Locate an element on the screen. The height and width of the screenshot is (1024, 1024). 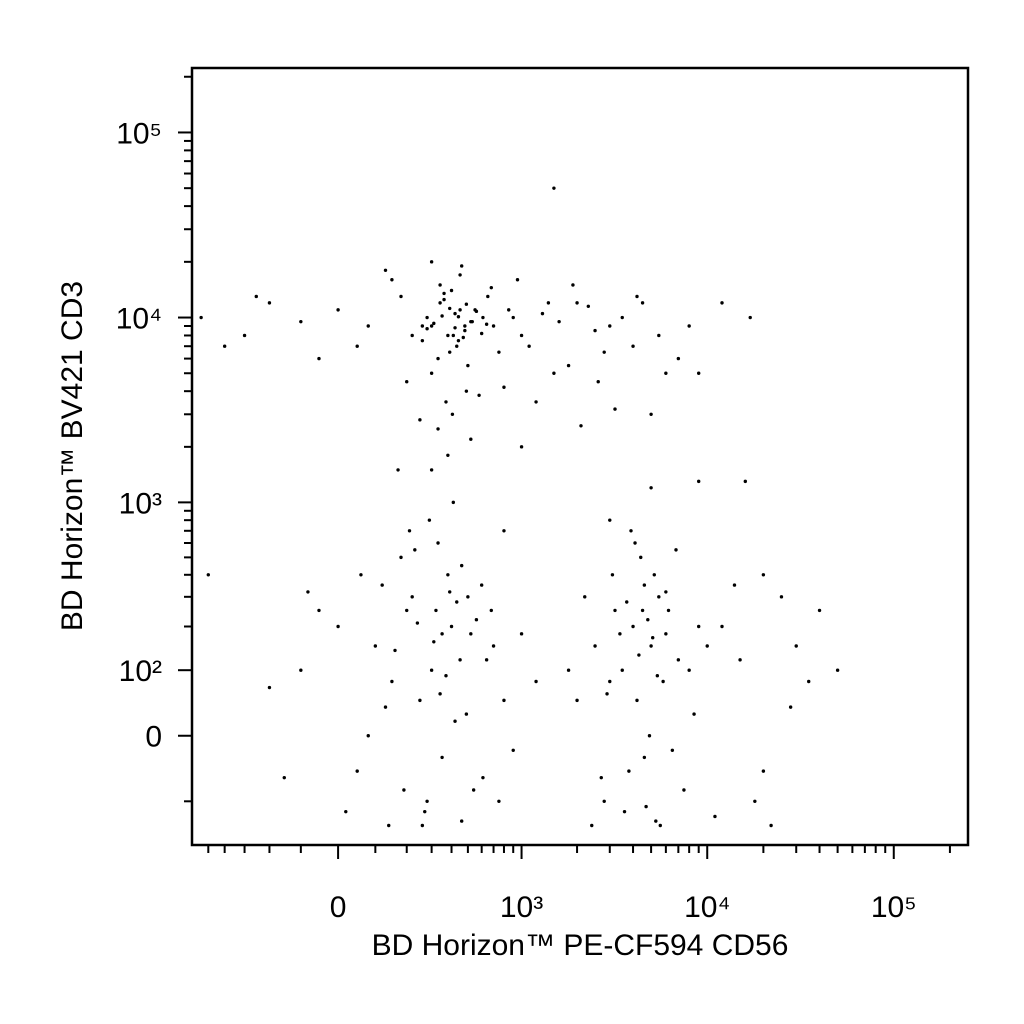
y-tick-label: 10³ is located at coordinates (140, 503).